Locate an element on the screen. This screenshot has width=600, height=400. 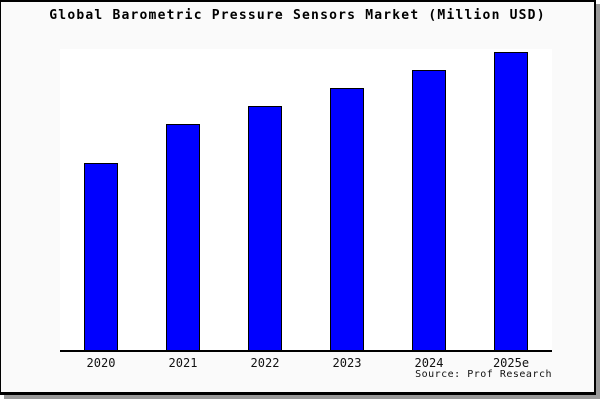
x-tick-label-2025e: 2025e is located at coordinates (511, 363).